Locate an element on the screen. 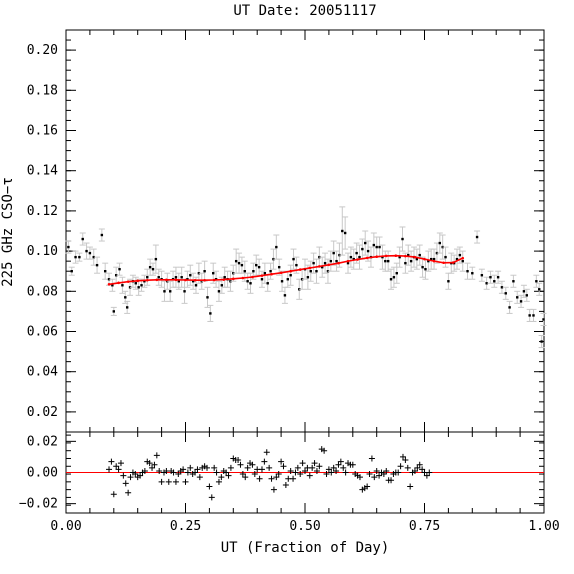 The image size is (574, 574). fit-curve is located at coordinates (286, 270).